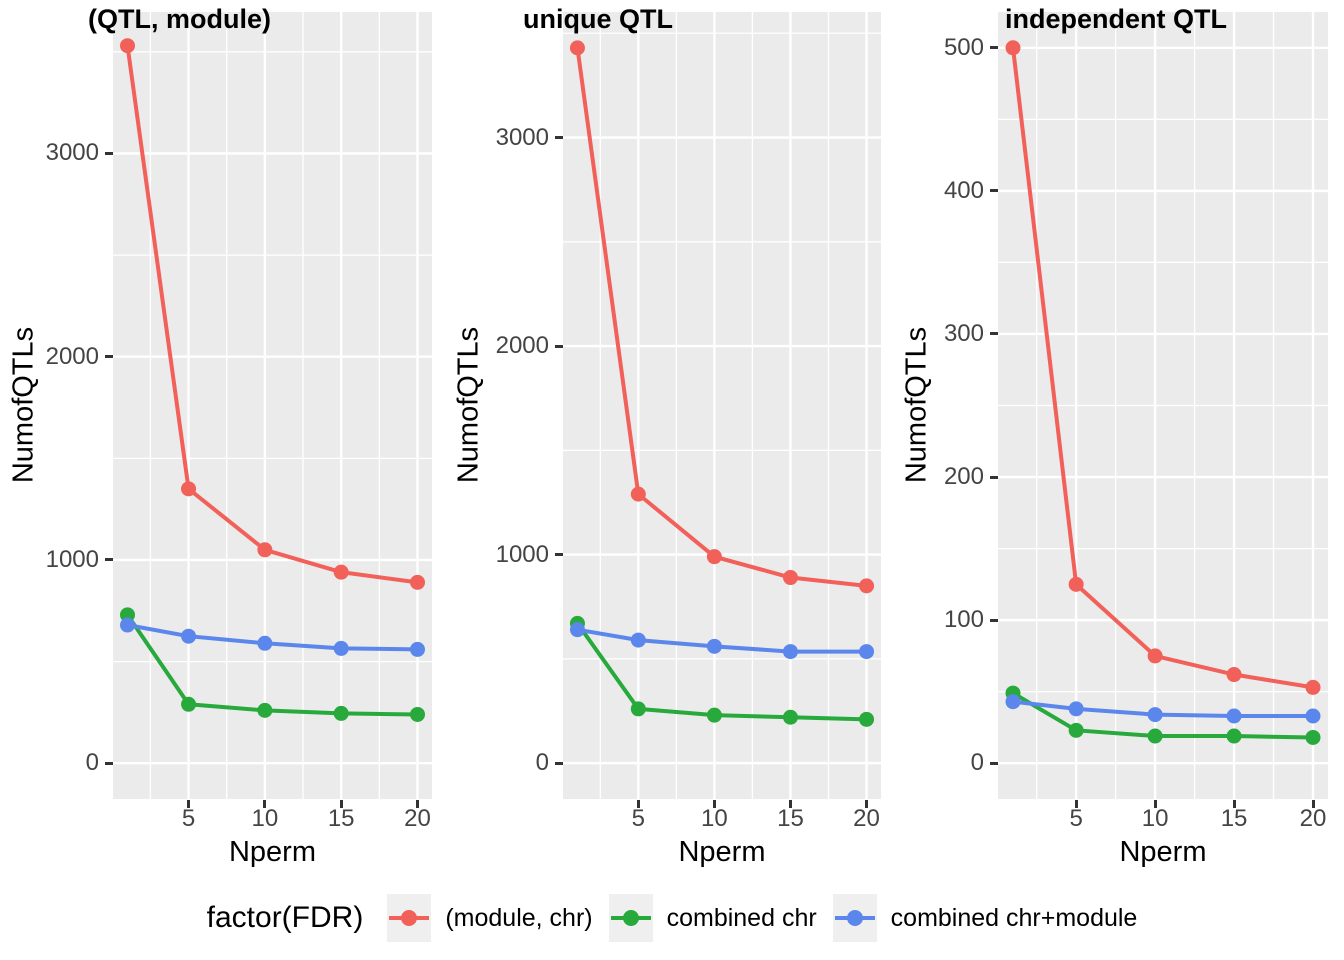 The image size is (1344, 960). I want to click on y-tick-label: 100, so click(963, 620).